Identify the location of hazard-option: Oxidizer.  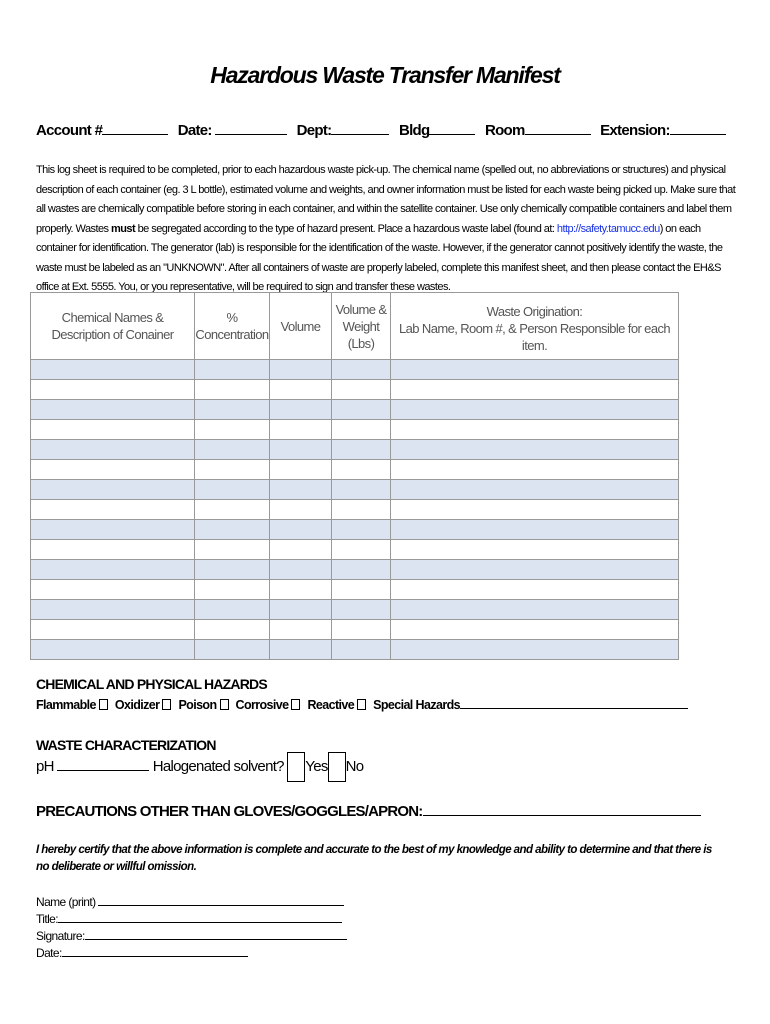
(143, 705).